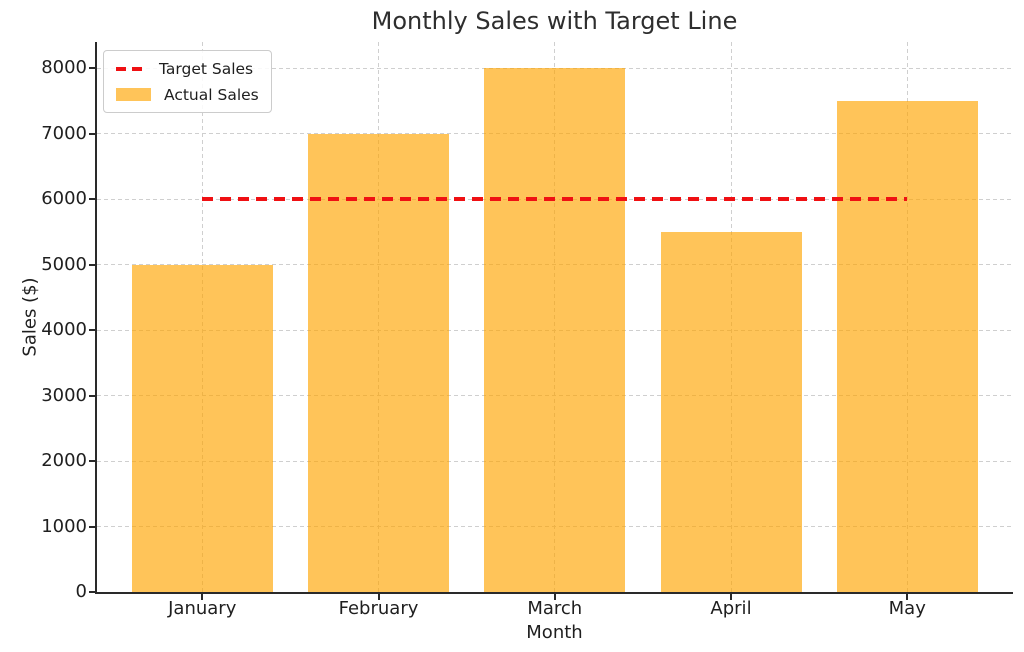 The height and width of the screenshot is (652, 1024). I want to click on x-axis-label: Month, so click(554, 632).